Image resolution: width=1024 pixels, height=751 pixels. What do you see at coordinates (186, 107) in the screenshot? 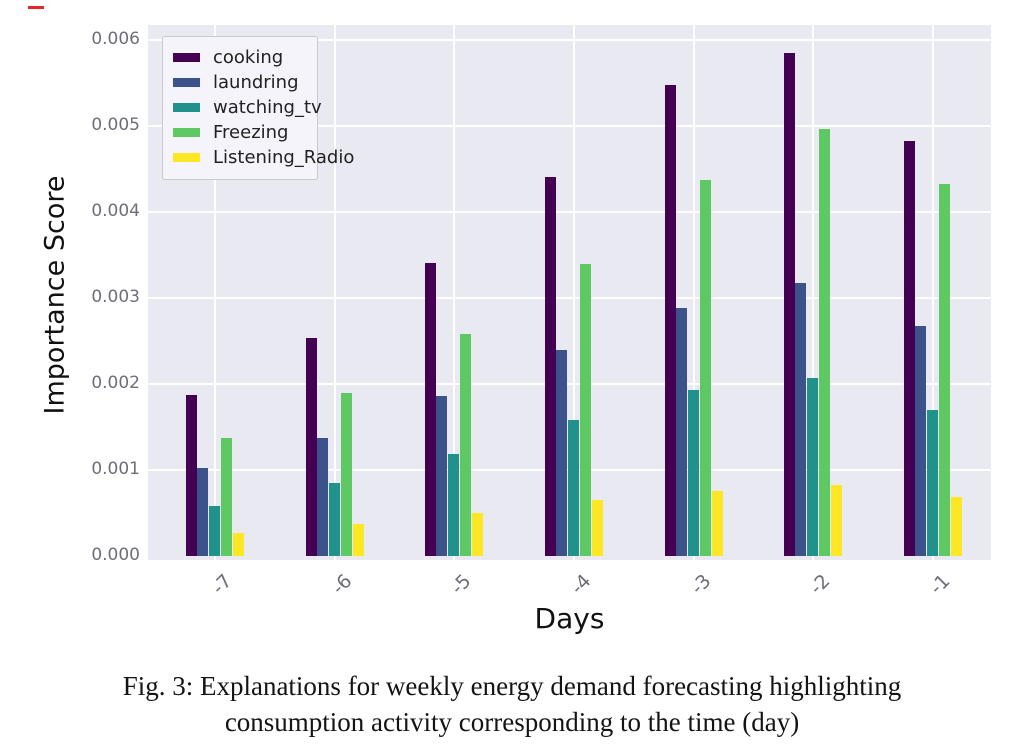
I see `legend-swatch-watching_tv` at bounding box center [186, 107].